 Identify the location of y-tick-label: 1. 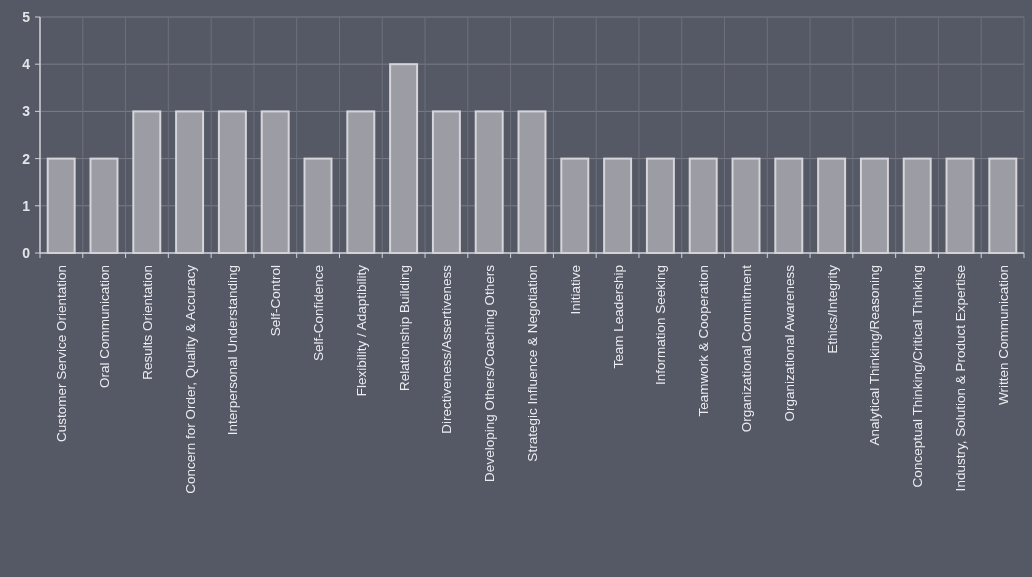
(26, 205).